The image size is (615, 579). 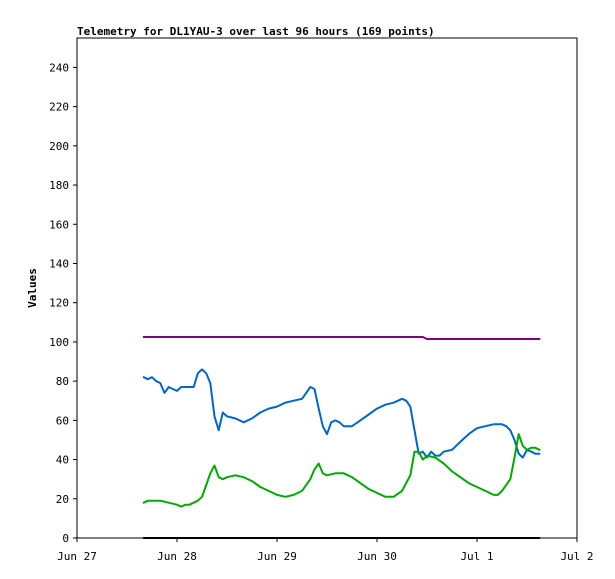 What do you see at coordinates (32, 288) in the screenshot?
I see `y-axis-label: Values` at bounding box center [32, 288].